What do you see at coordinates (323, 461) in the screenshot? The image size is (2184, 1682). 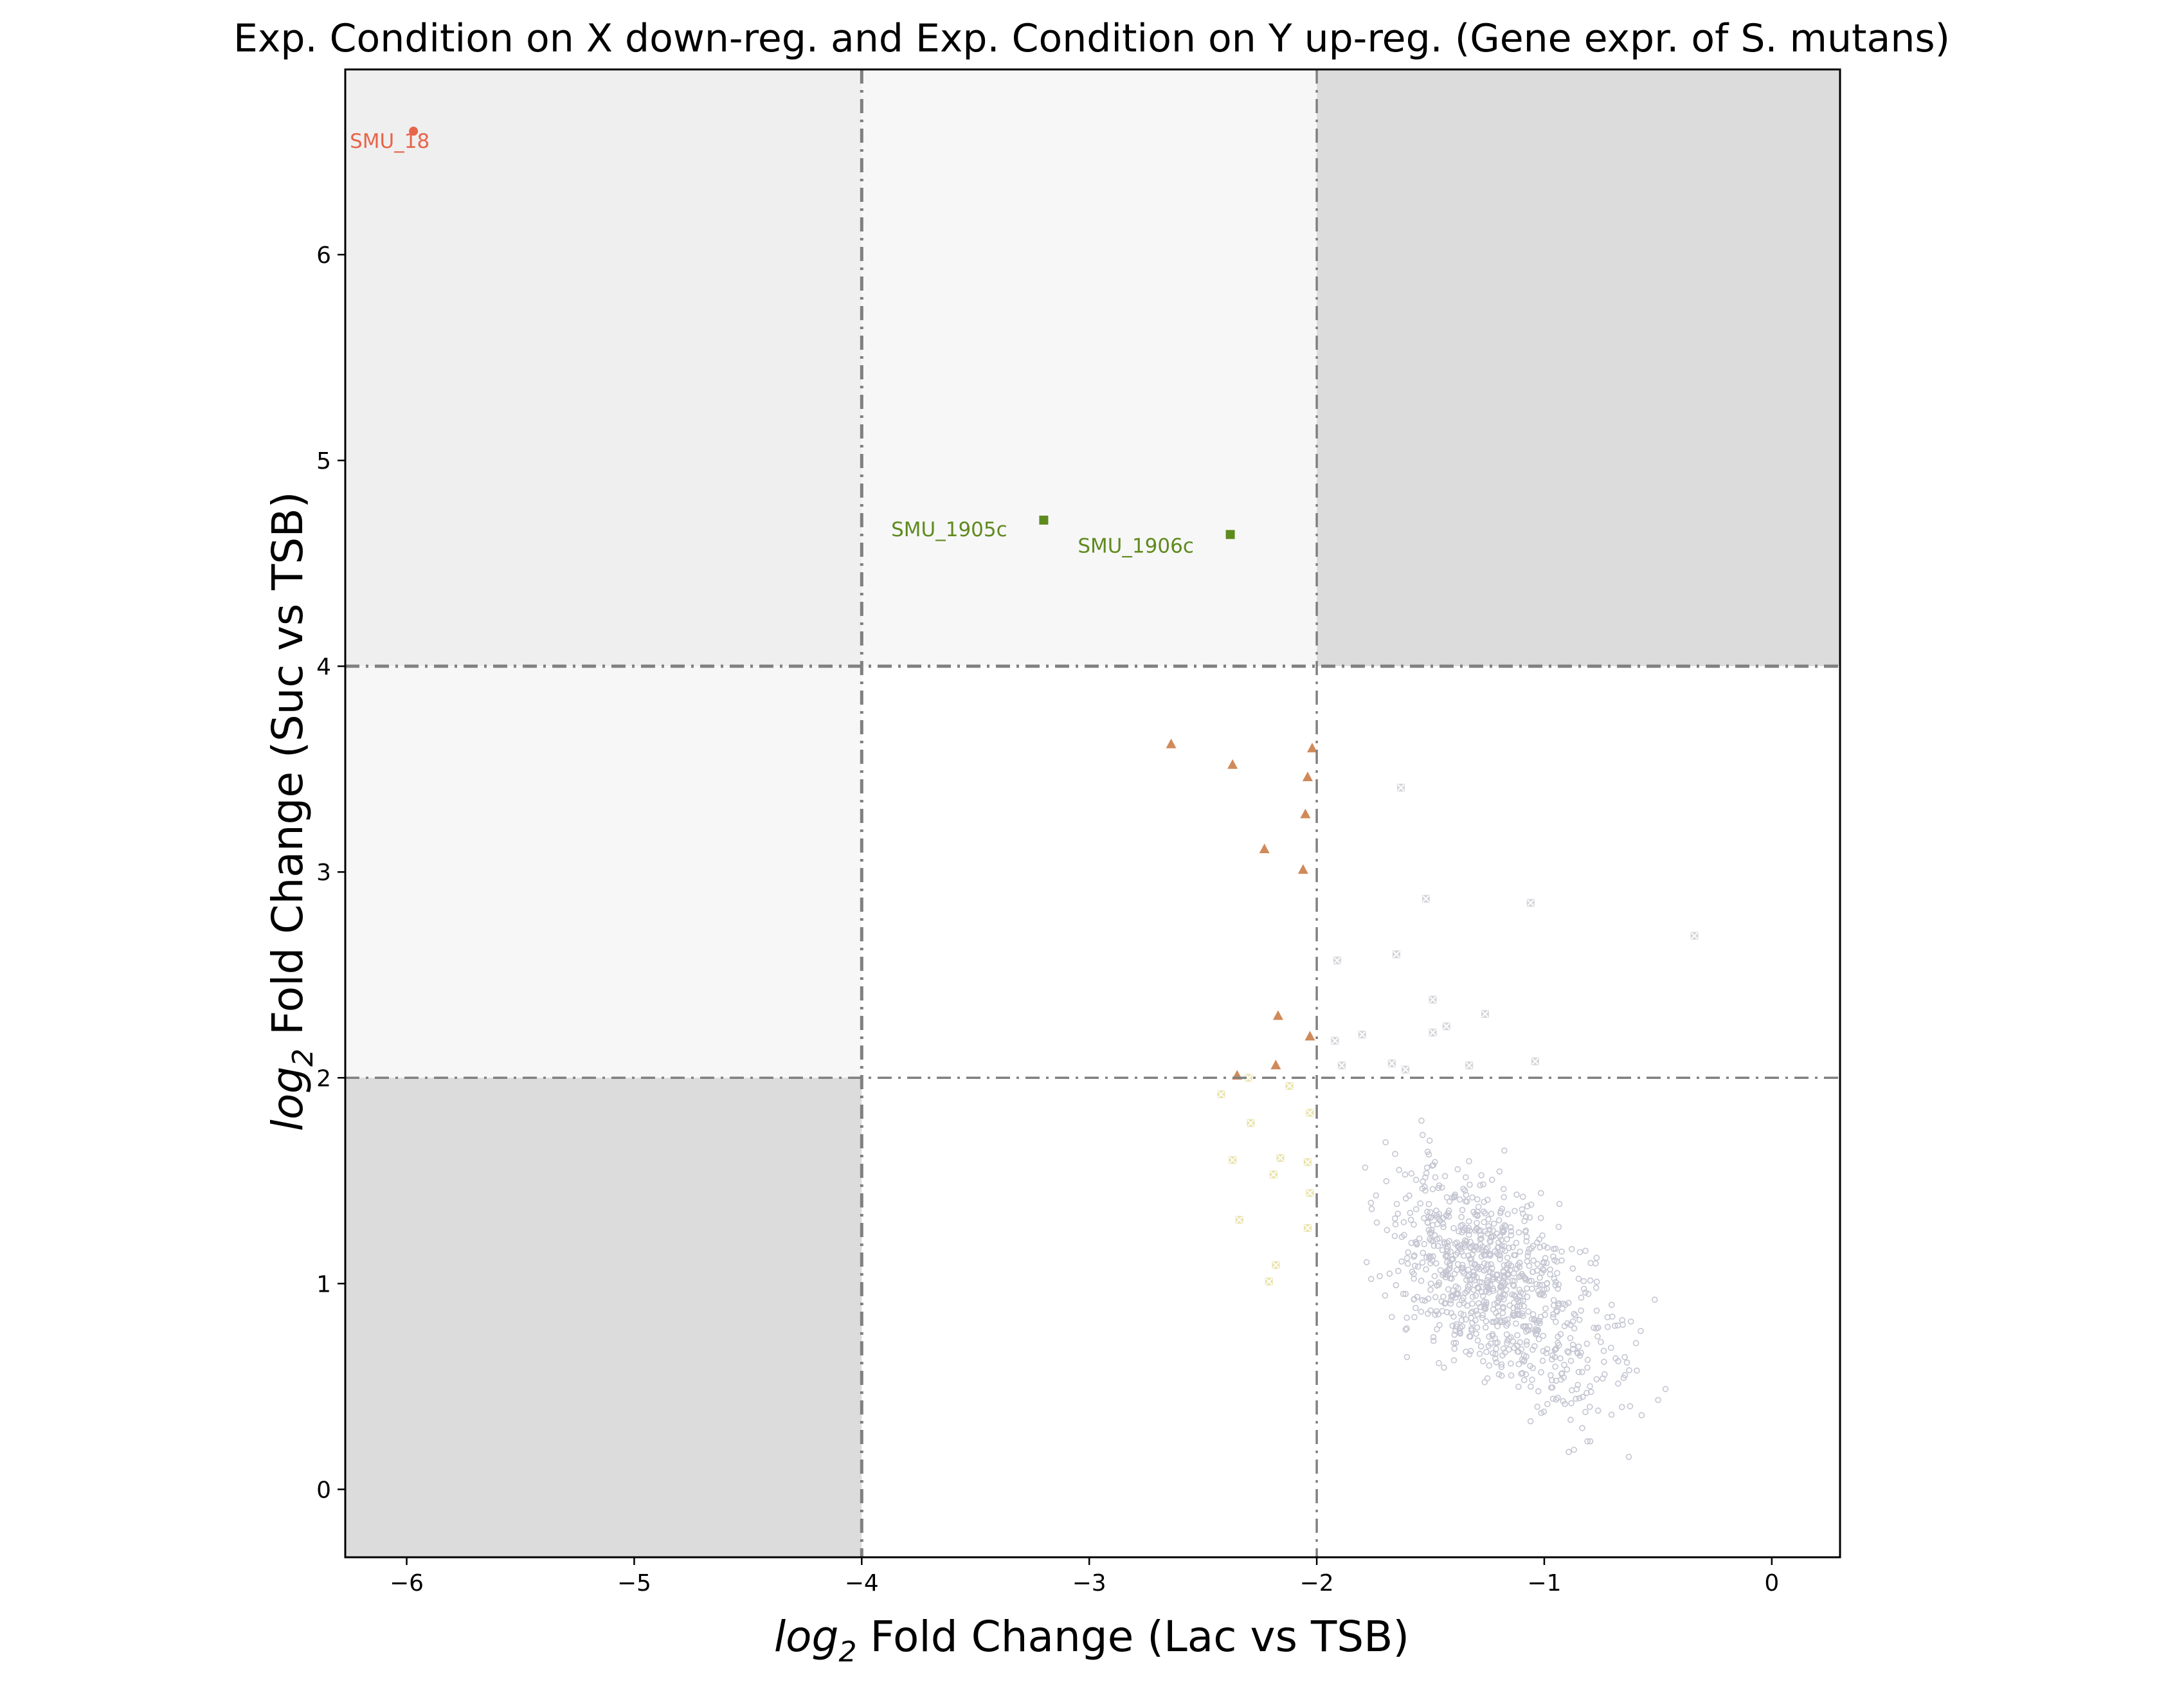 I see `y-tick-label: 5` at bounding box center [323, 461].